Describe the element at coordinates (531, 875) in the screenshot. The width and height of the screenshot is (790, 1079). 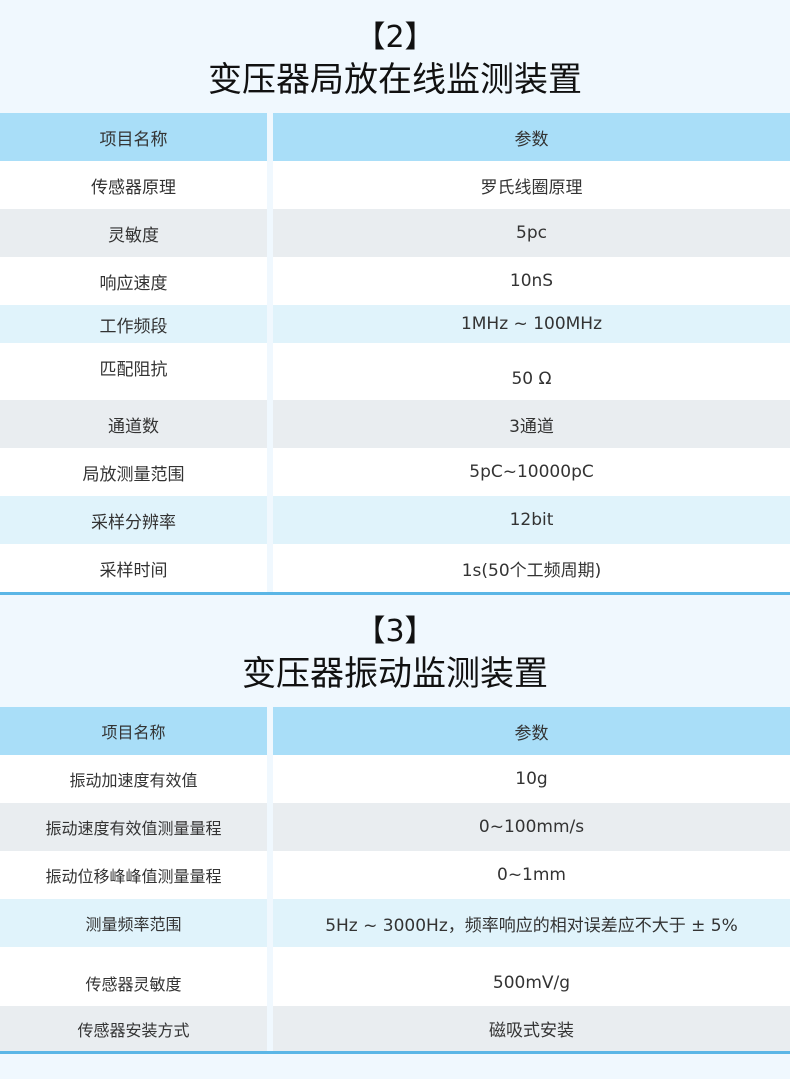
I see `cell-parameter: 0~1mm` at that location.